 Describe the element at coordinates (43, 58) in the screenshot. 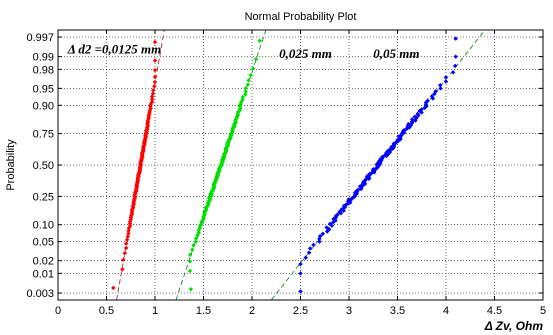

I see `y-tick-label: 0.99` at that location.